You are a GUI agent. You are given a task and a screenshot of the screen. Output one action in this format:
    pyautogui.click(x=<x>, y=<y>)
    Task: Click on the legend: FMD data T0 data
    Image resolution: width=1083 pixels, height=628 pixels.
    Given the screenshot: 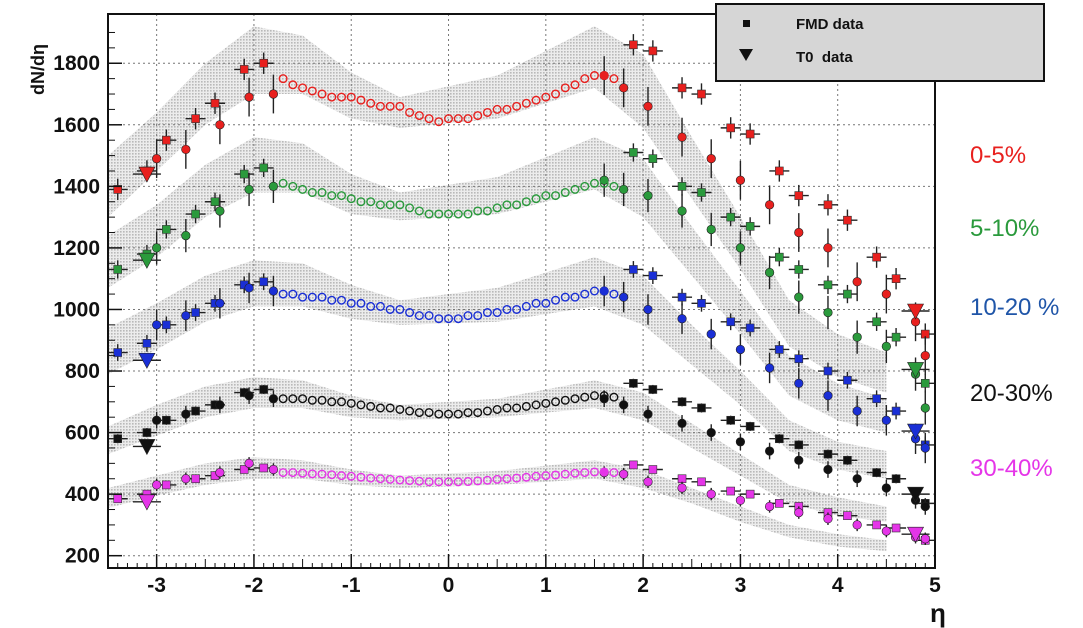 What is the action you would take?
    pyautogui.click(x=880, y=42)
    